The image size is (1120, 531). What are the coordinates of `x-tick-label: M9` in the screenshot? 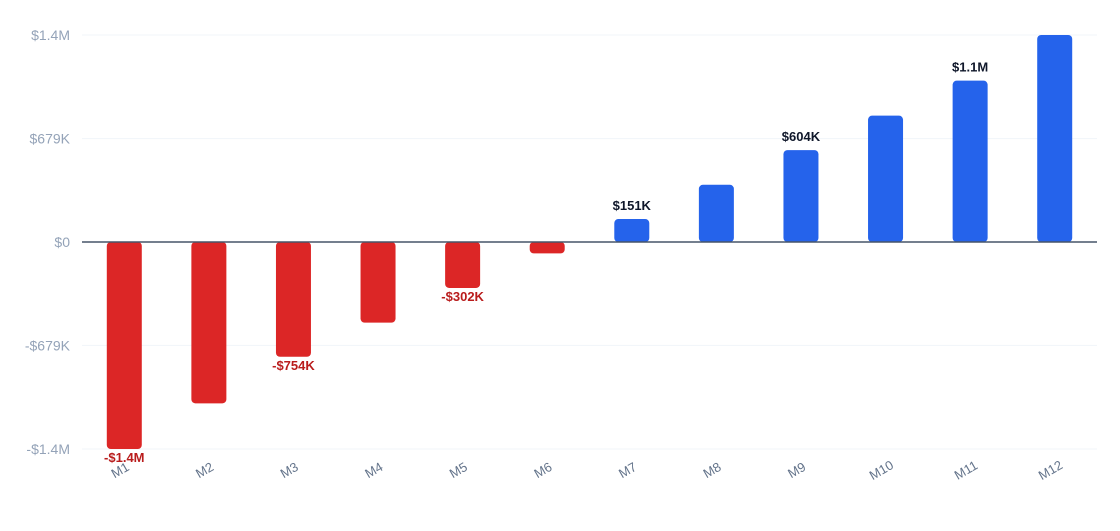 It's located at (796, 470).